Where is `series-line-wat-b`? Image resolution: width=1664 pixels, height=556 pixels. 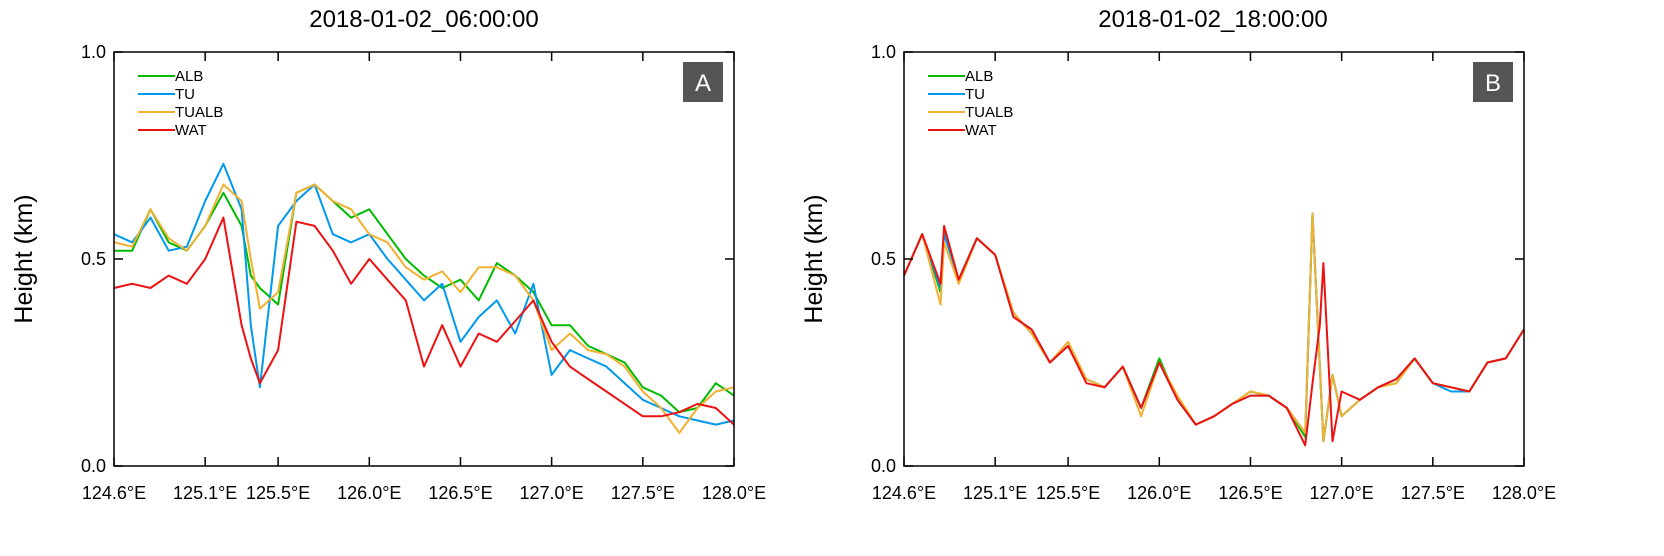 series-line-wat-b is located at coordinates (1214, 335).